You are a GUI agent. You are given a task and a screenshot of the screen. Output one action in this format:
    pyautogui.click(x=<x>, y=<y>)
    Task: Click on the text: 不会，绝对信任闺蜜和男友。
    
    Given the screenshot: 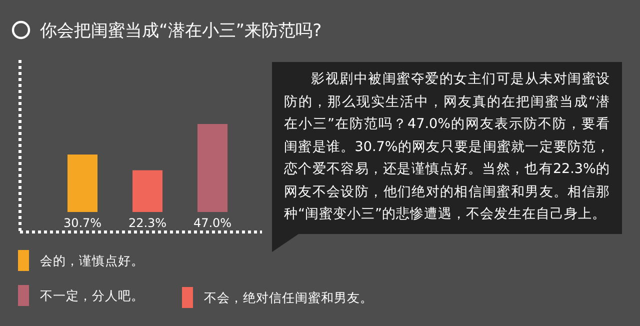 What is the action you would take?
    pyautogui.click(x=288, y=297)
    